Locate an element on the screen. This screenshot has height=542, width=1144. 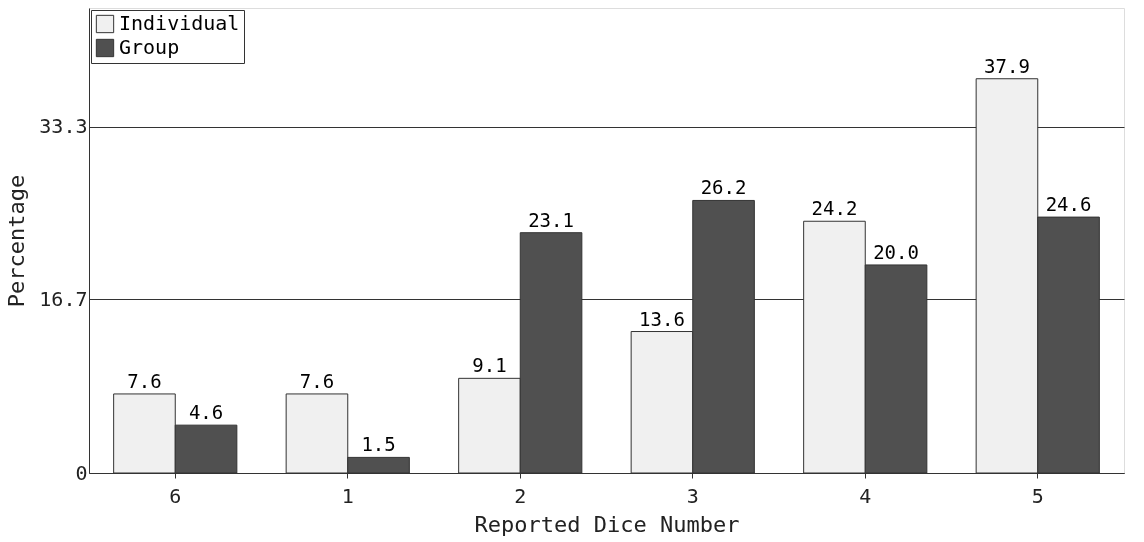
data-label: 1.5 is located at coordinates (378, 444).